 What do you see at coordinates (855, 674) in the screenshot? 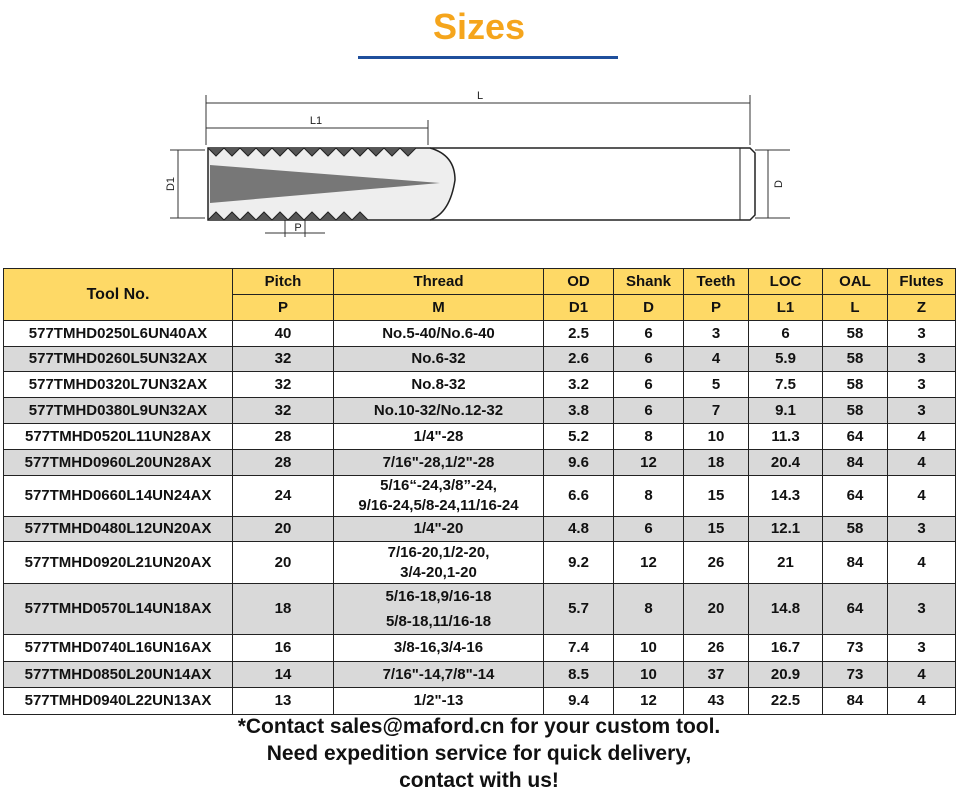
I see `cell: 73` at bounding box center [855, 674].